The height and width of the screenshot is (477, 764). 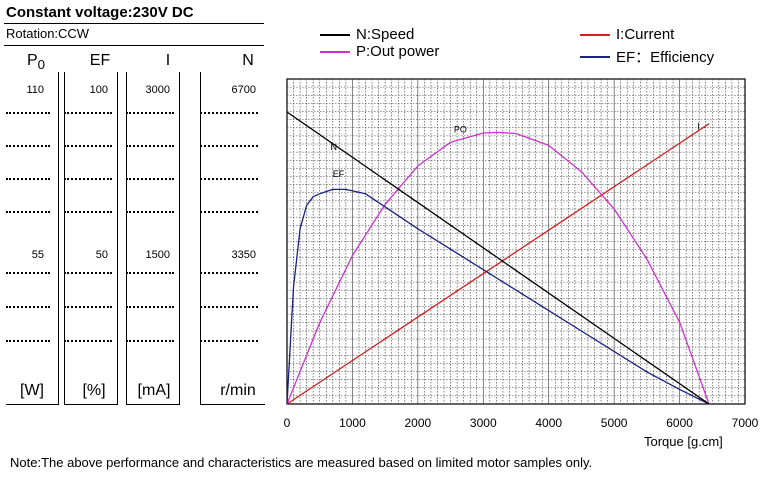 I want to click on legend-power: P:Out power, so click(x=379, y=51).